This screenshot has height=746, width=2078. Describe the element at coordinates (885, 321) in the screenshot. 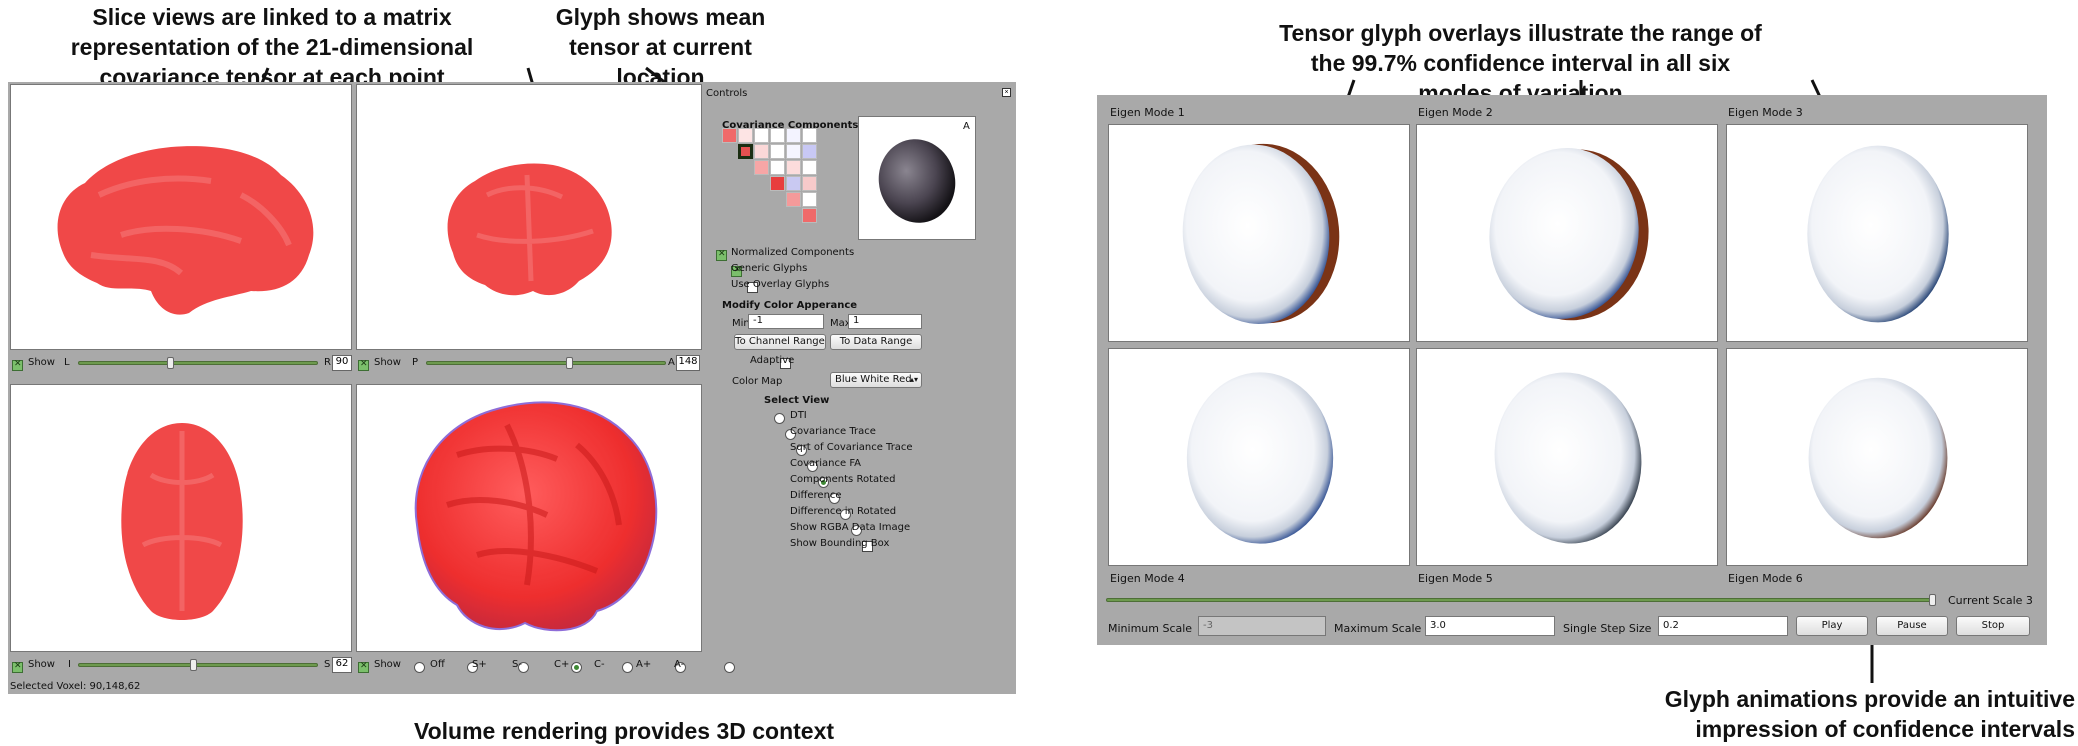

I see `max-input: 1` at that location.